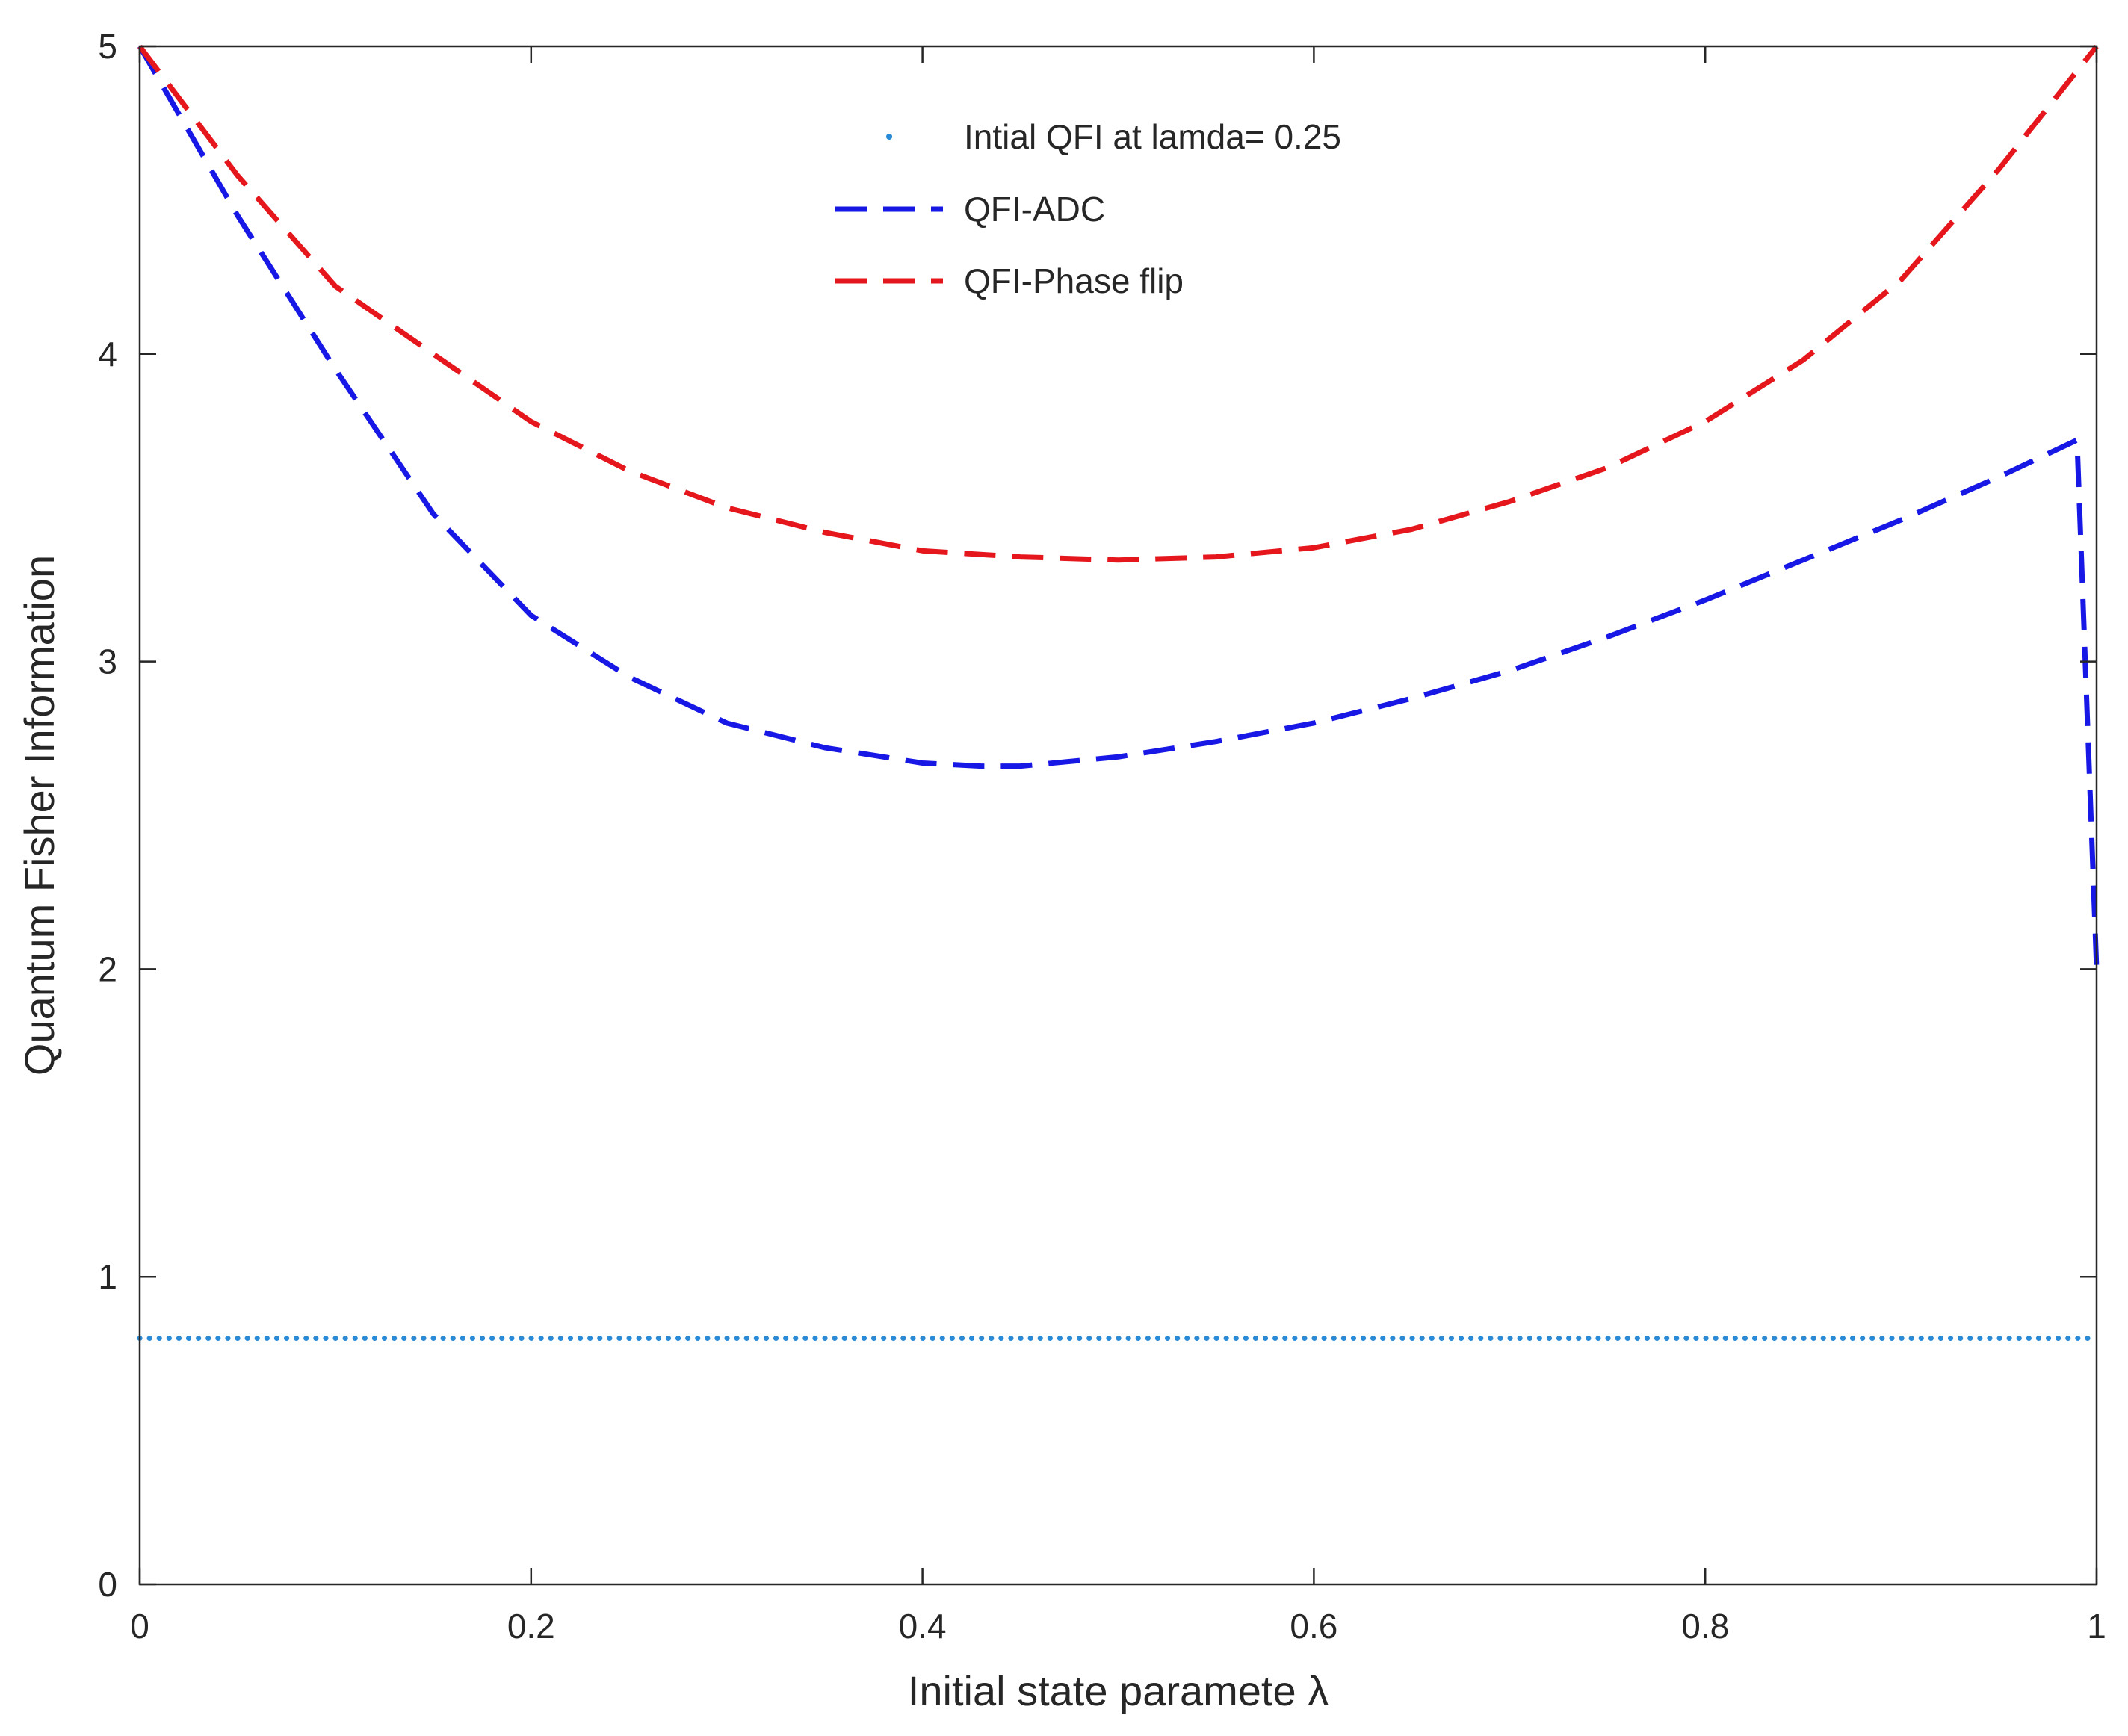 The width and height of the screenshot is (2128, 1736). What do you see at coordinates (1153, 136) in the screenshot?
I see `legend-label-initial-qfi: Intial QFI at lamda= 0.25` at bounding box center [1153, 136].